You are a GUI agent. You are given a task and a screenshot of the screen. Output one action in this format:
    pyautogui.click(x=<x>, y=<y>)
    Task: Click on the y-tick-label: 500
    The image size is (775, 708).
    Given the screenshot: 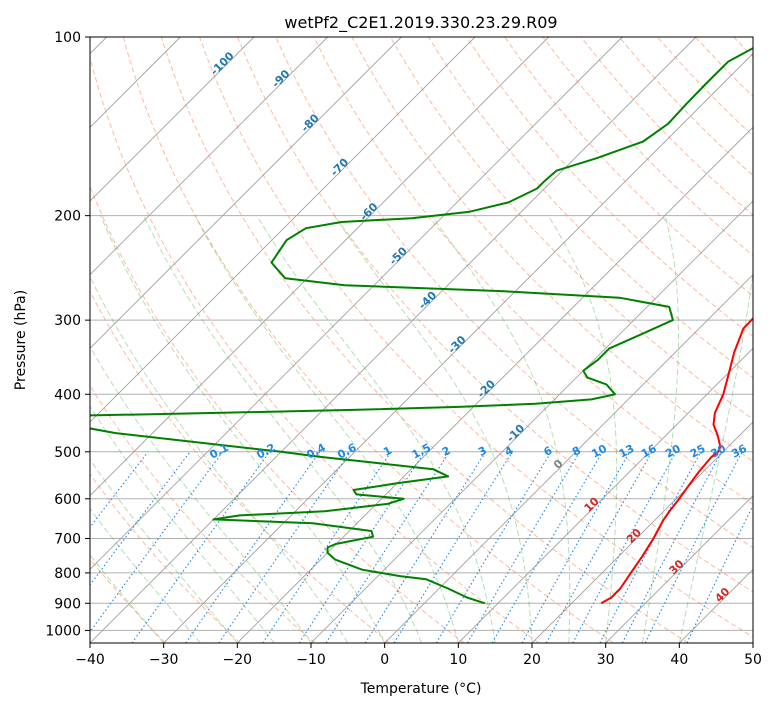 What is the action you would take?
    pyautogui.click(x=67, y=453)
    